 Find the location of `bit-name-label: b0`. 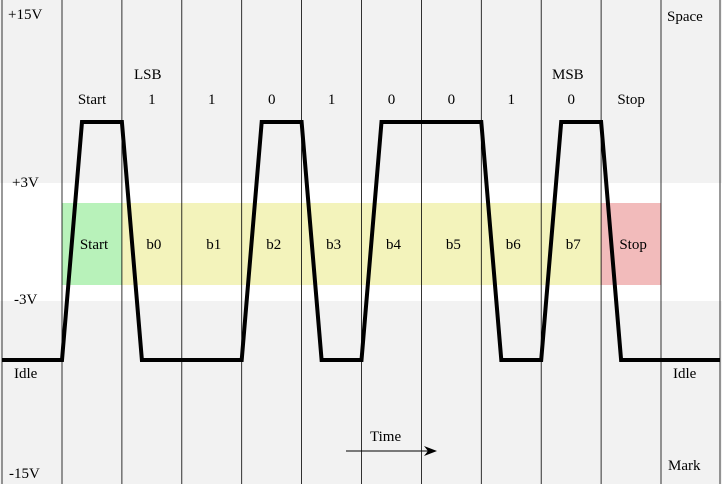

bit-name-label: b0 is located at coordinates (153, 245).